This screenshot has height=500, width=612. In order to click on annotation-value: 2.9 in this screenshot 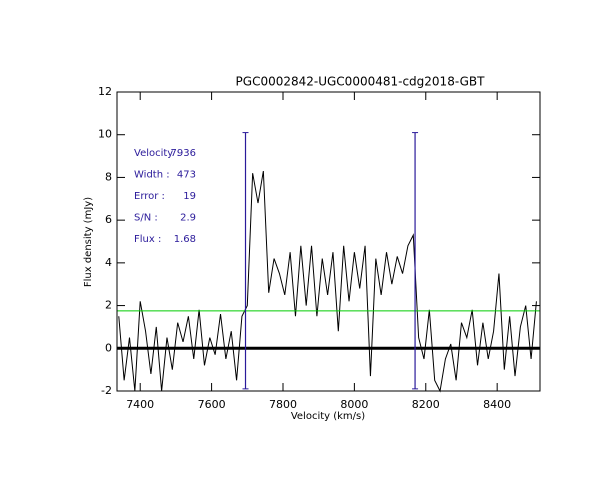, I will do `click(188, 218)`.